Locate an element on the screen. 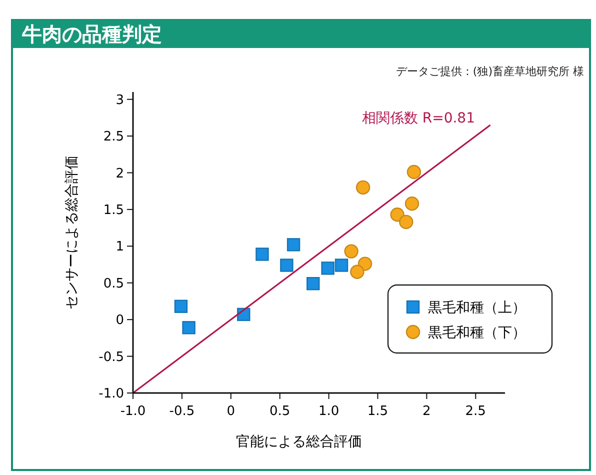 The width and height of the screenshot is (596, 475). y-tick-label: 2.5 is located at coordinates (113, 137).